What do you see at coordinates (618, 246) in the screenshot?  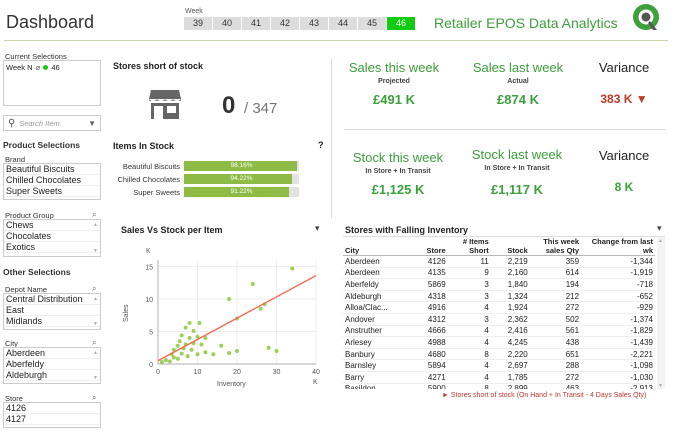 I see `column-header: Change from last wk` at bounding box center [618, 246].